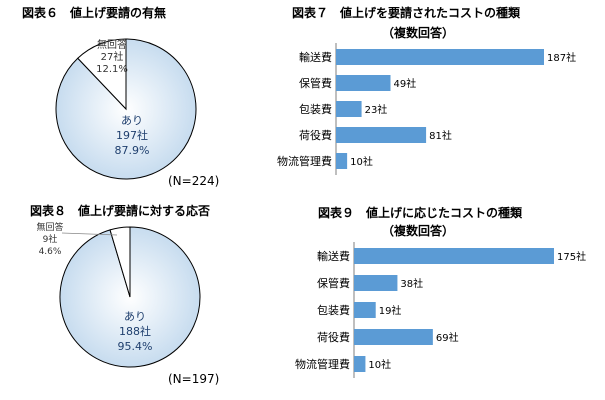 The height and width of the screenshot is (400, 605). Describe the element at coordinates (418, 33) in the screenshot. I see `fig7-subtitle: （複数回答）` at that location.